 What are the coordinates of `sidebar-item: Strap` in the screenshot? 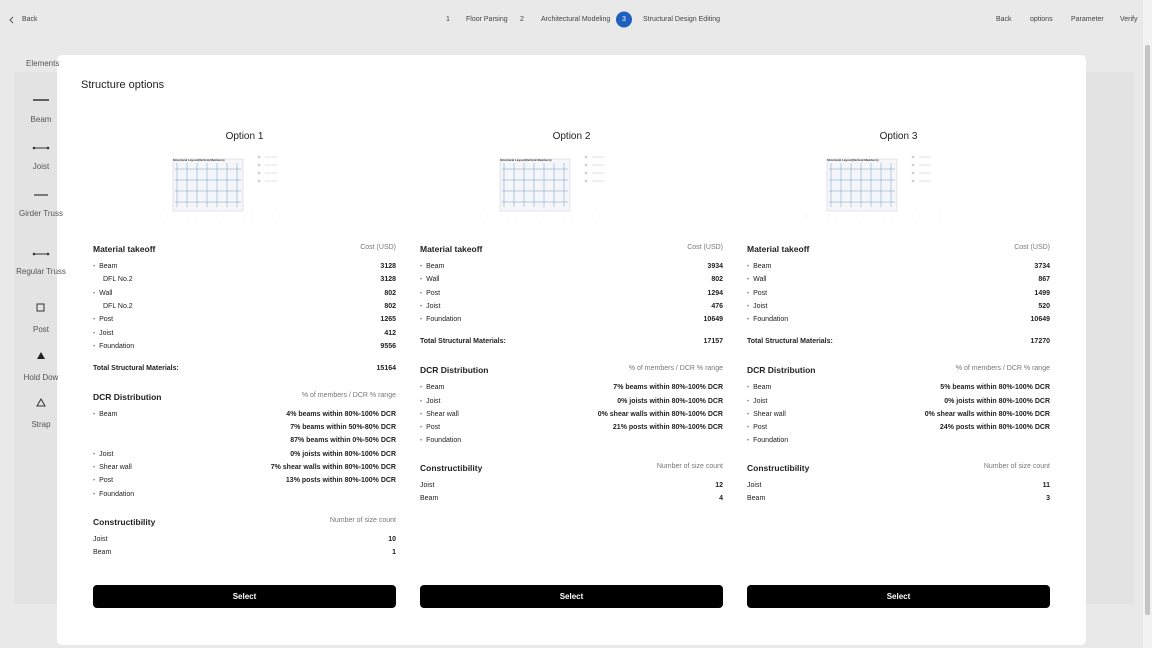 It's located at (41, 424).